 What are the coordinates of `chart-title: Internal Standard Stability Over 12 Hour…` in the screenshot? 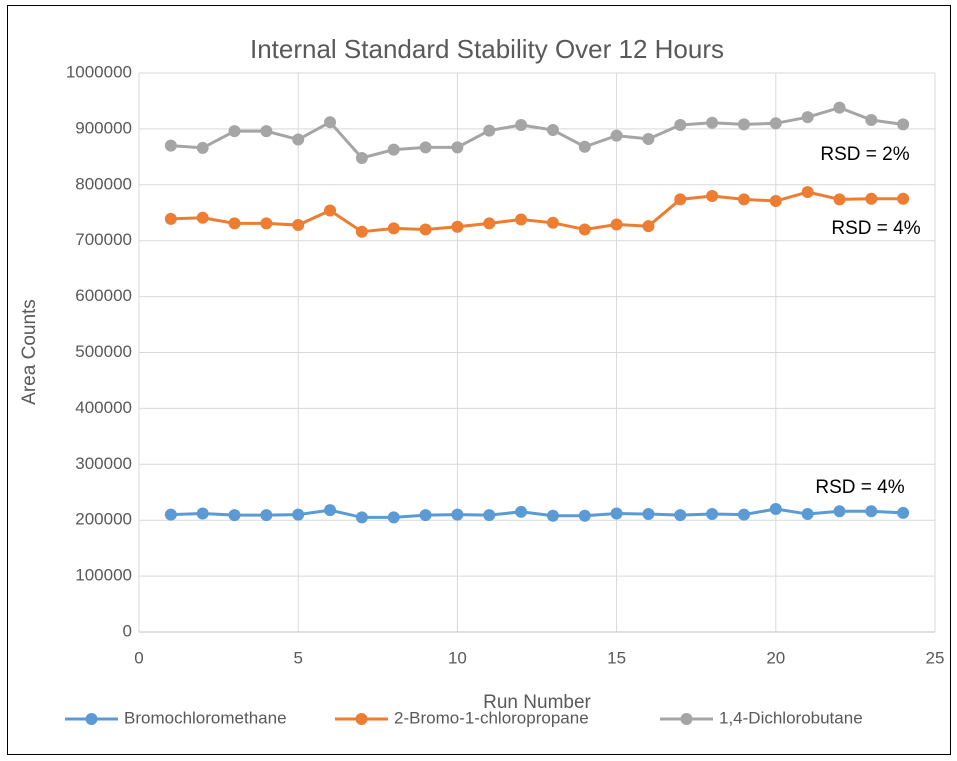 It's located at (487, 49).